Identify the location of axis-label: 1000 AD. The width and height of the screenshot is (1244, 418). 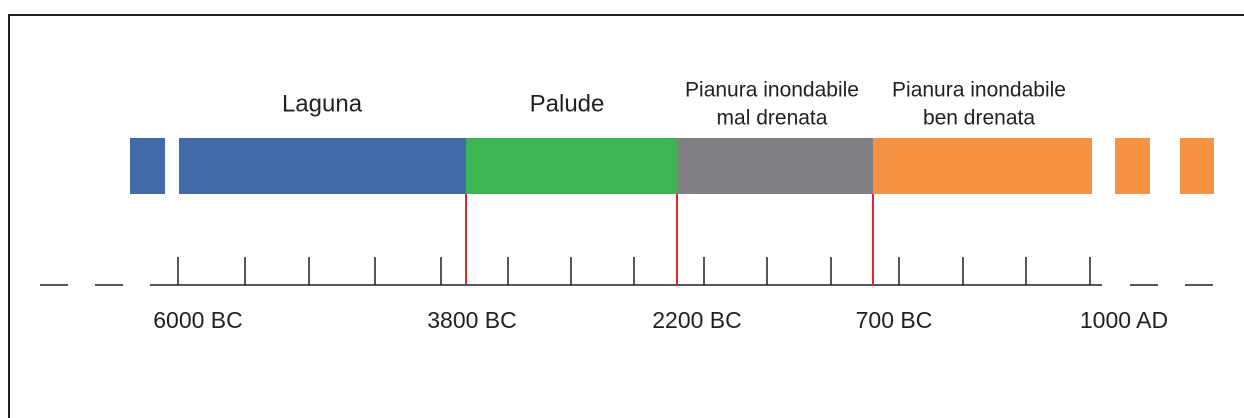
(1124, 320).